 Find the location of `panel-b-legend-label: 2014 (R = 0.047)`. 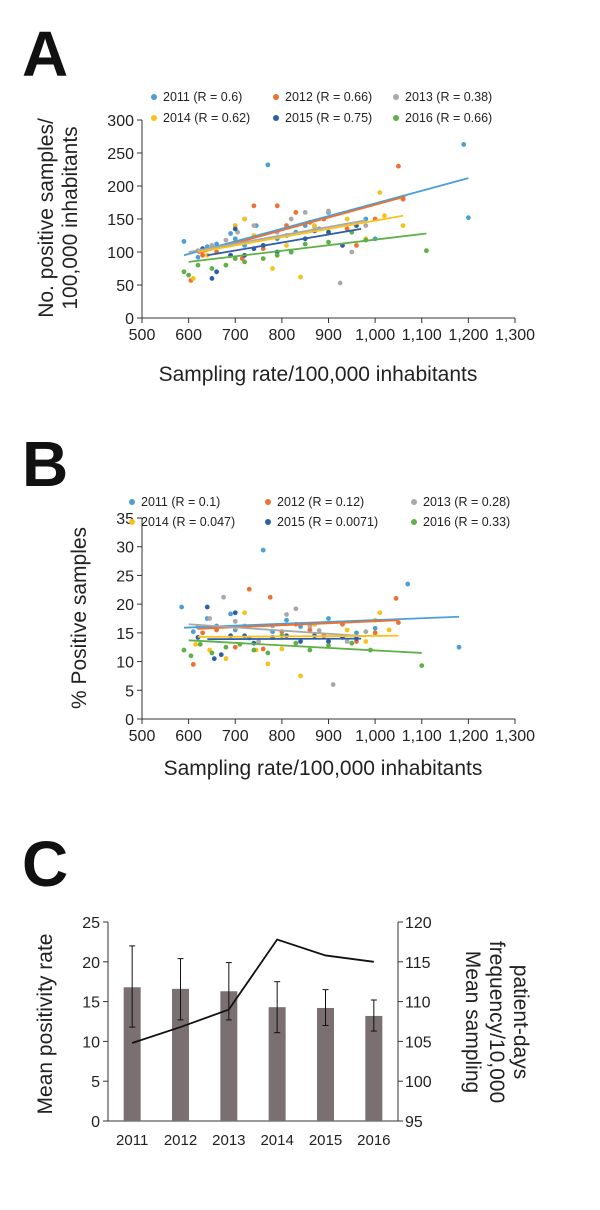

panel-b-legend-label: 2014 (R = 0.047) is located at coordinates (188, 522).